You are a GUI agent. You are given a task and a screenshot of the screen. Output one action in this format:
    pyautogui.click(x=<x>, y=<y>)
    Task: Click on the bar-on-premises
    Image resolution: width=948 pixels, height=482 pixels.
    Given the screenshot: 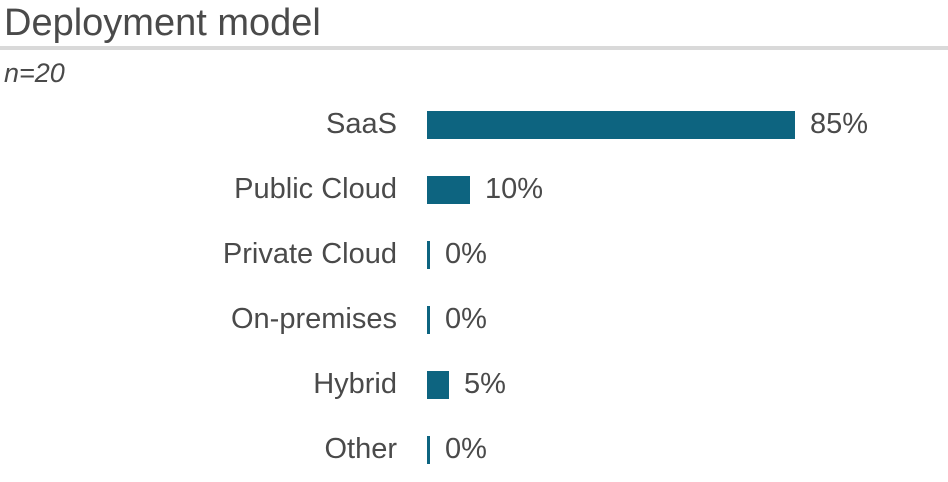 What is the action you would take?
    pyautogui.click(x=428, y=319)
    